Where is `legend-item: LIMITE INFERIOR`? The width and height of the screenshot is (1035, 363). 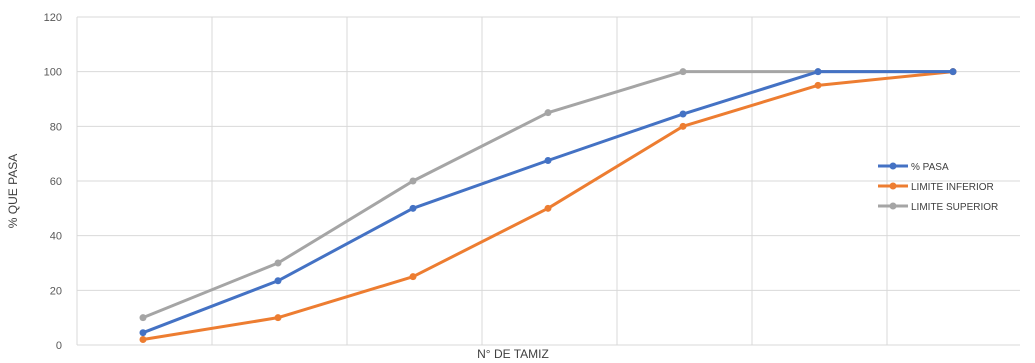 legend-item: LIMITE INFERIOR is located at coordinates (936, 187).